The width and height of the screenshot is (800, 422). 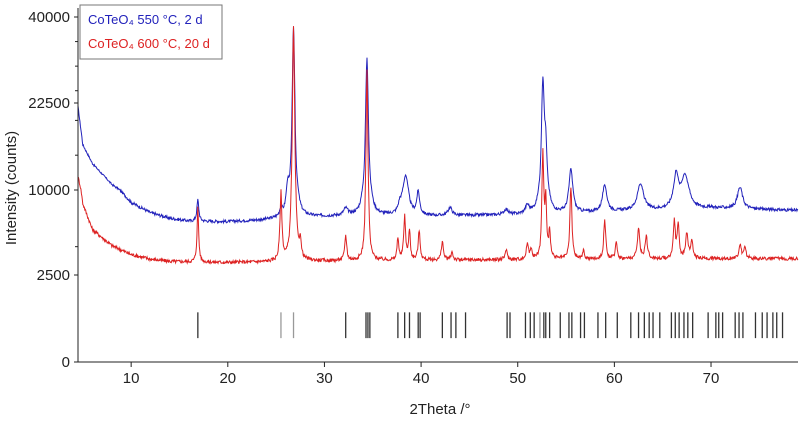 I want to click on x-tick-label: 20, so click(x=227, y=378).